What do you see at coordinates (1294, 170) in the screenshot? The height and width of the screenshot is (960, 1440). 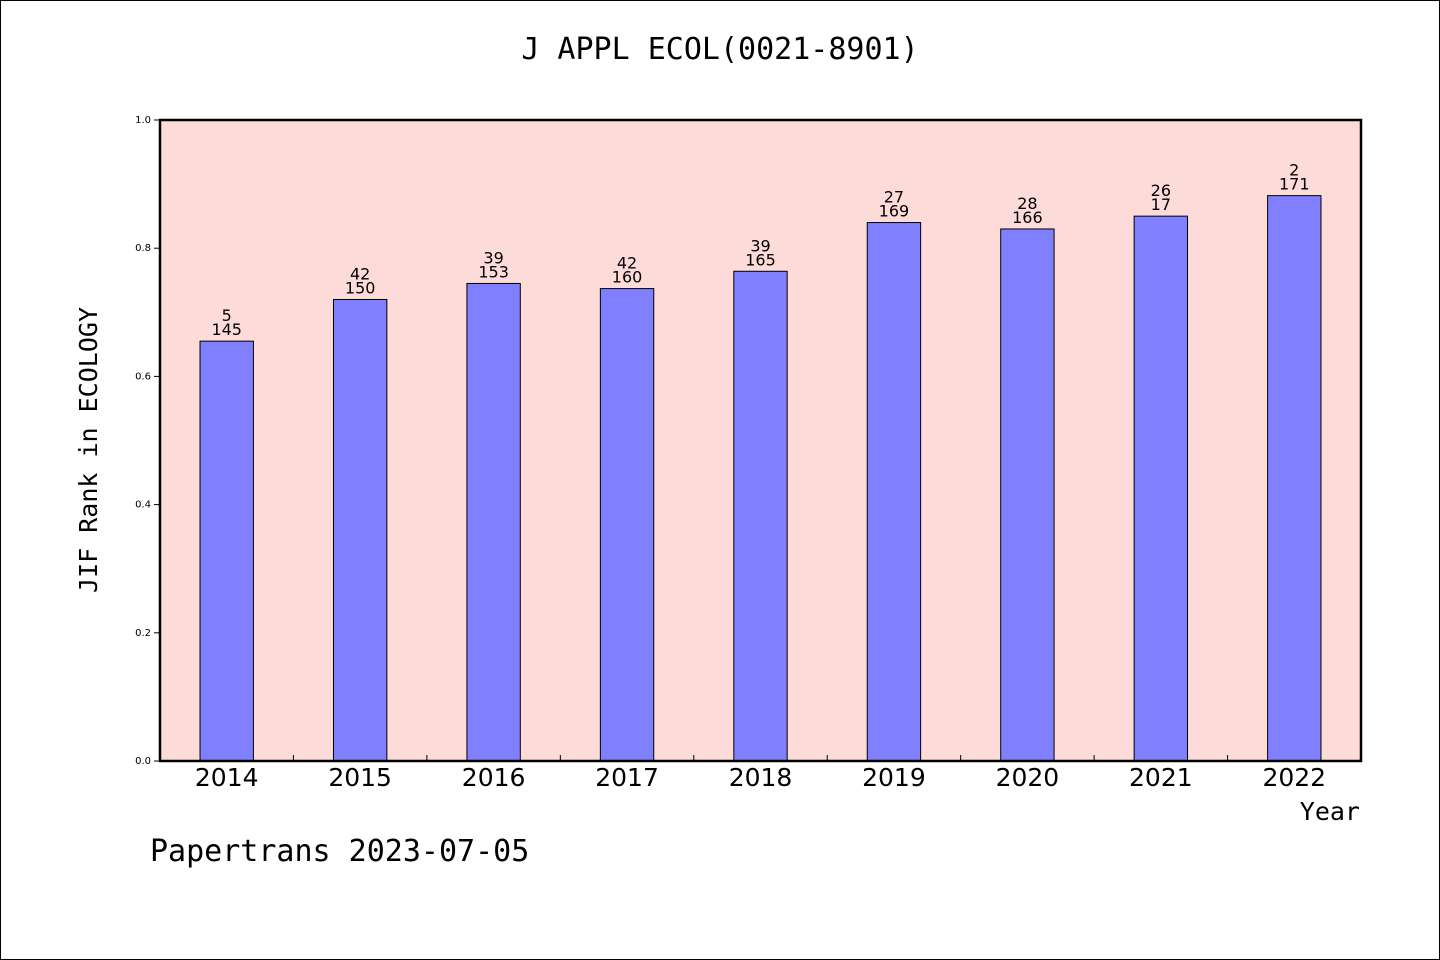 I see `bar-rank-label: 2` at bounding box center [1294, 170].